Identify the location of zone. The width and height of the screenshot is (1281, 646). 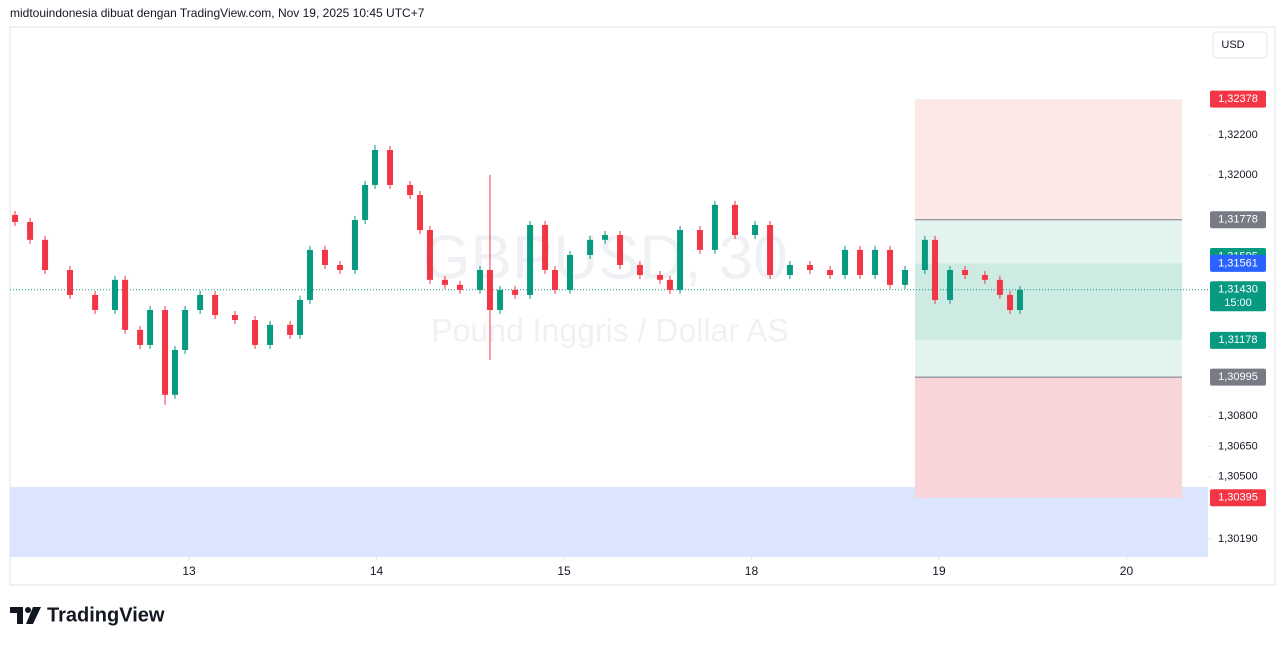
(609, 521).